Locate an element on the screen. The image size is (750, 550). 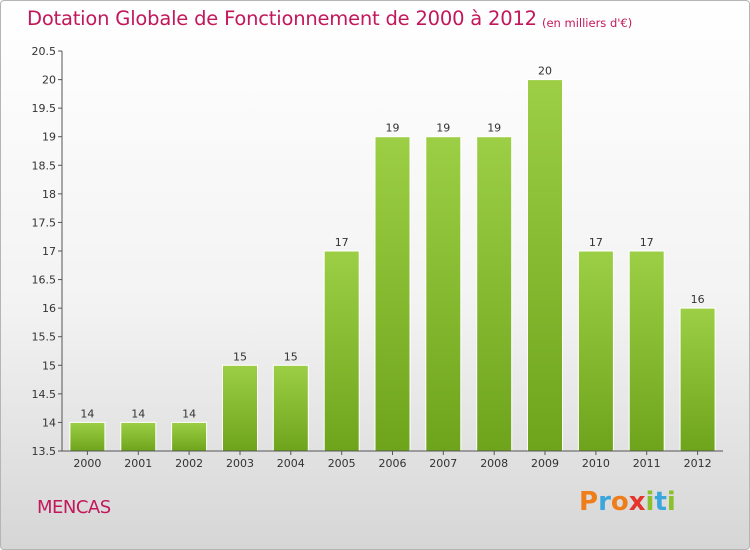
y-tick-label: 17 is located at coordinates (49, 251).